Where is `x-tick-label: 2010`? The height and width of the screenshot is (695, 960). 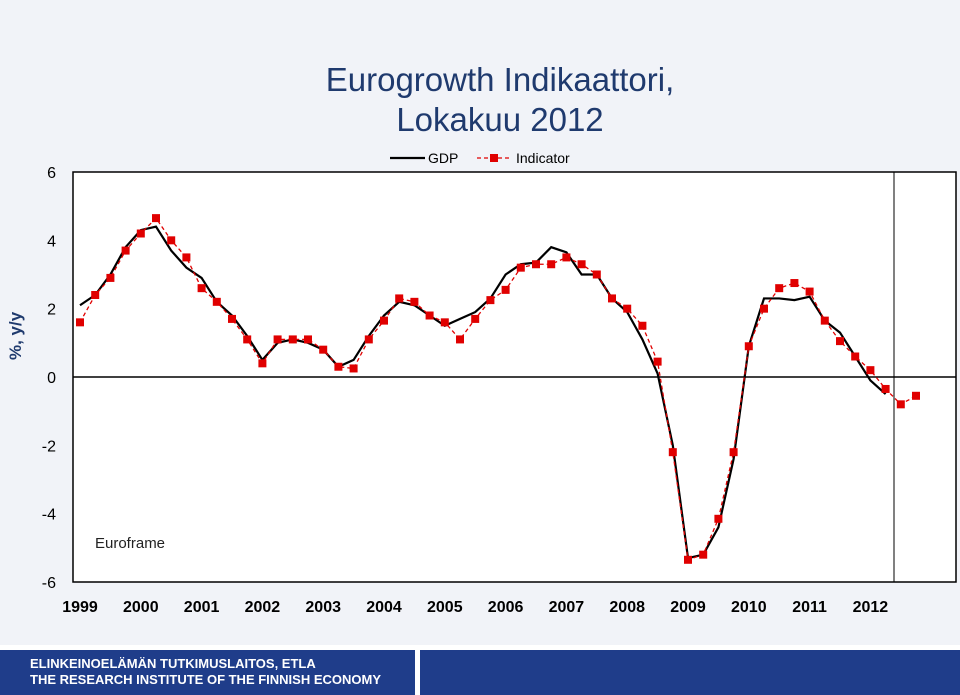
x-tick-label: 2010 is located at coordinates (749, 607).